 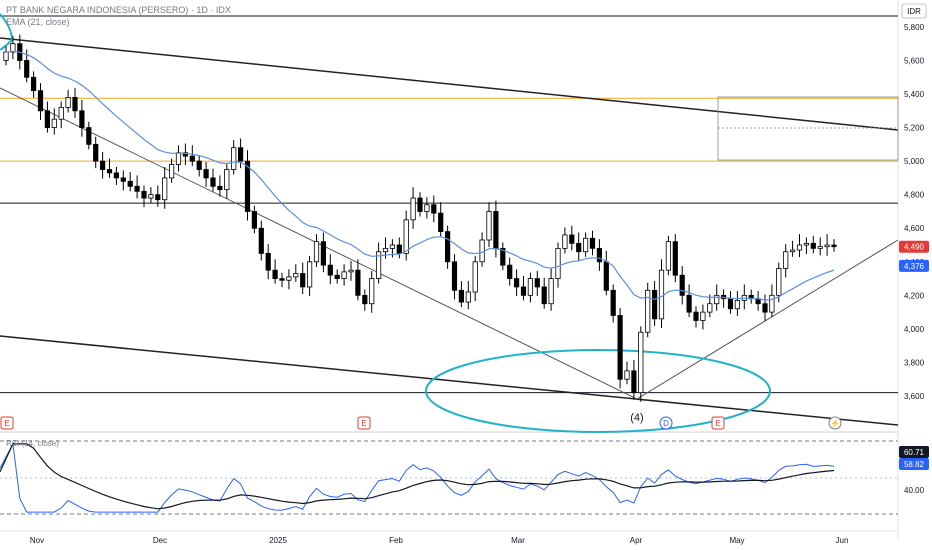 What do you see at coordinates (636, 418) in the screenshot?
I see `wave-label: (4)` at bounding box center [636, 418].